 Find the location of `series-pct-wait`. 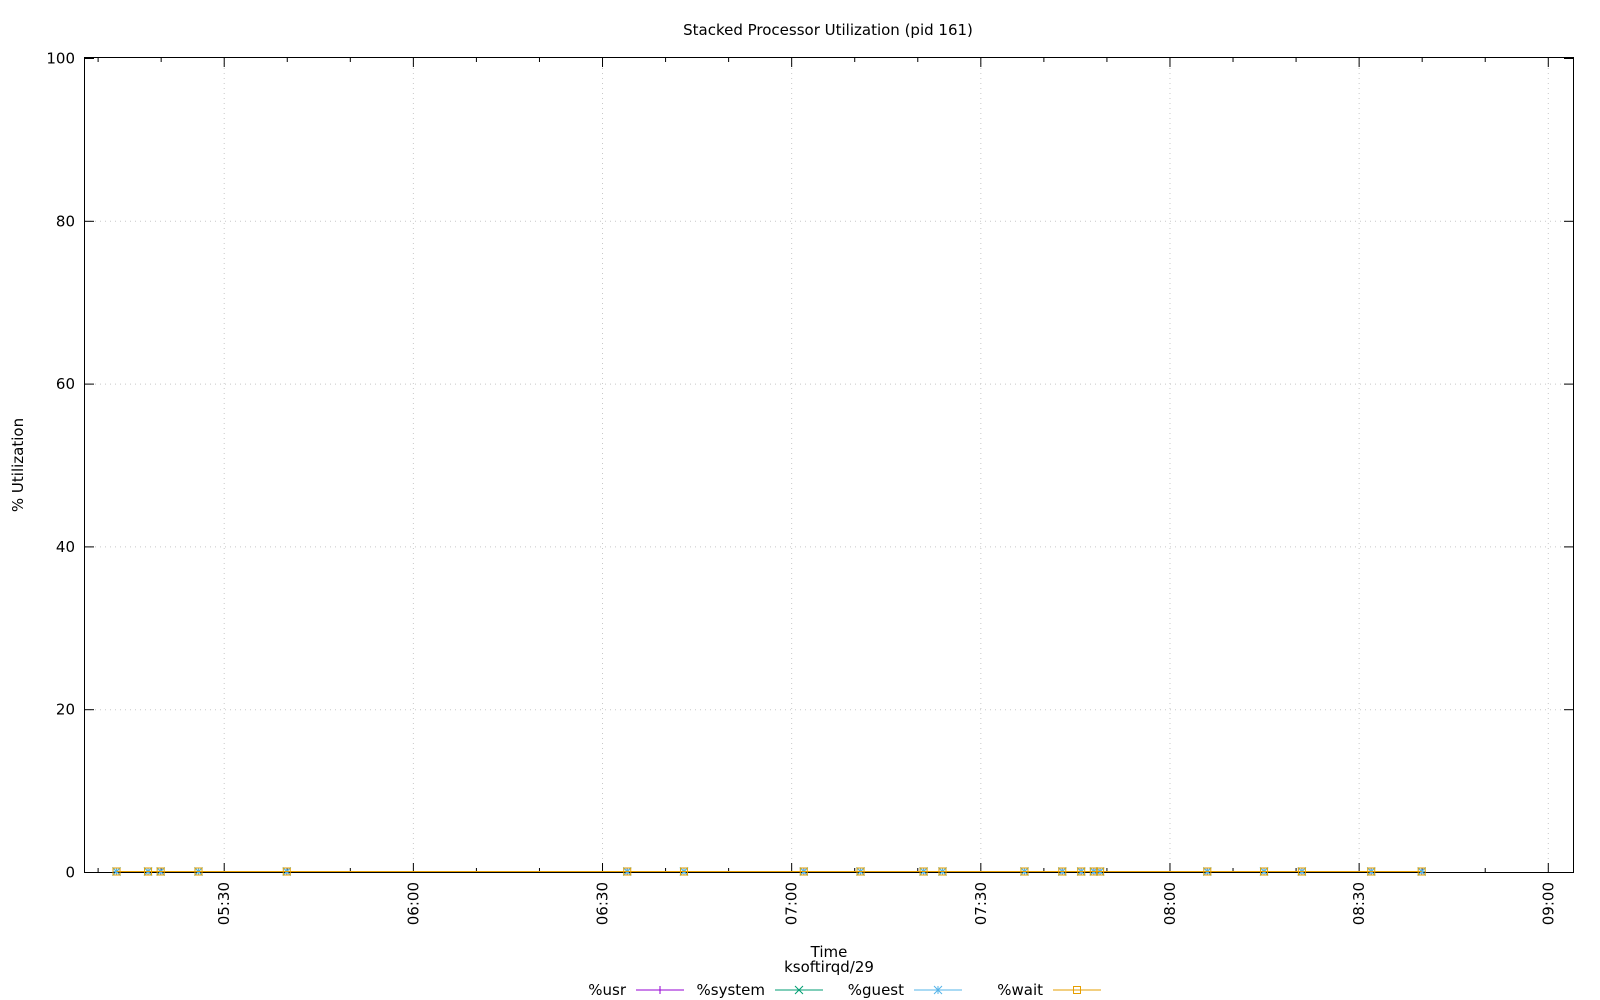

series-pct-wait is located at coordinates (769, 871).